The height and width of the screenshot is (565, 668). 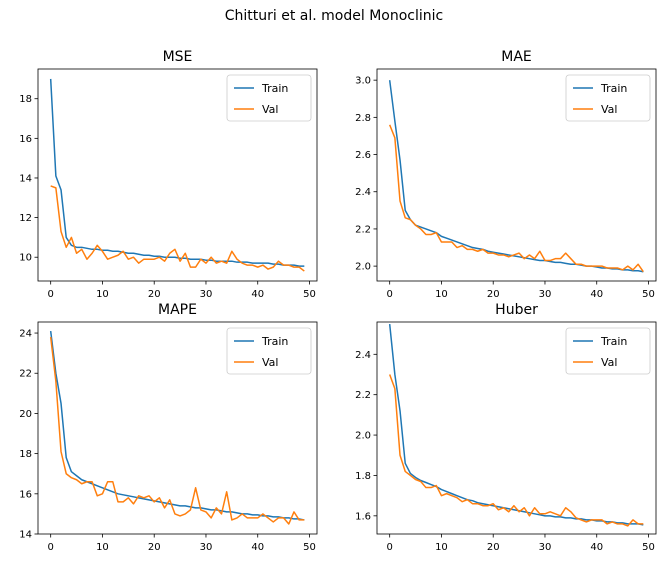 I want to click on mse-xtick-label: 10, so click(x=102, y=294).